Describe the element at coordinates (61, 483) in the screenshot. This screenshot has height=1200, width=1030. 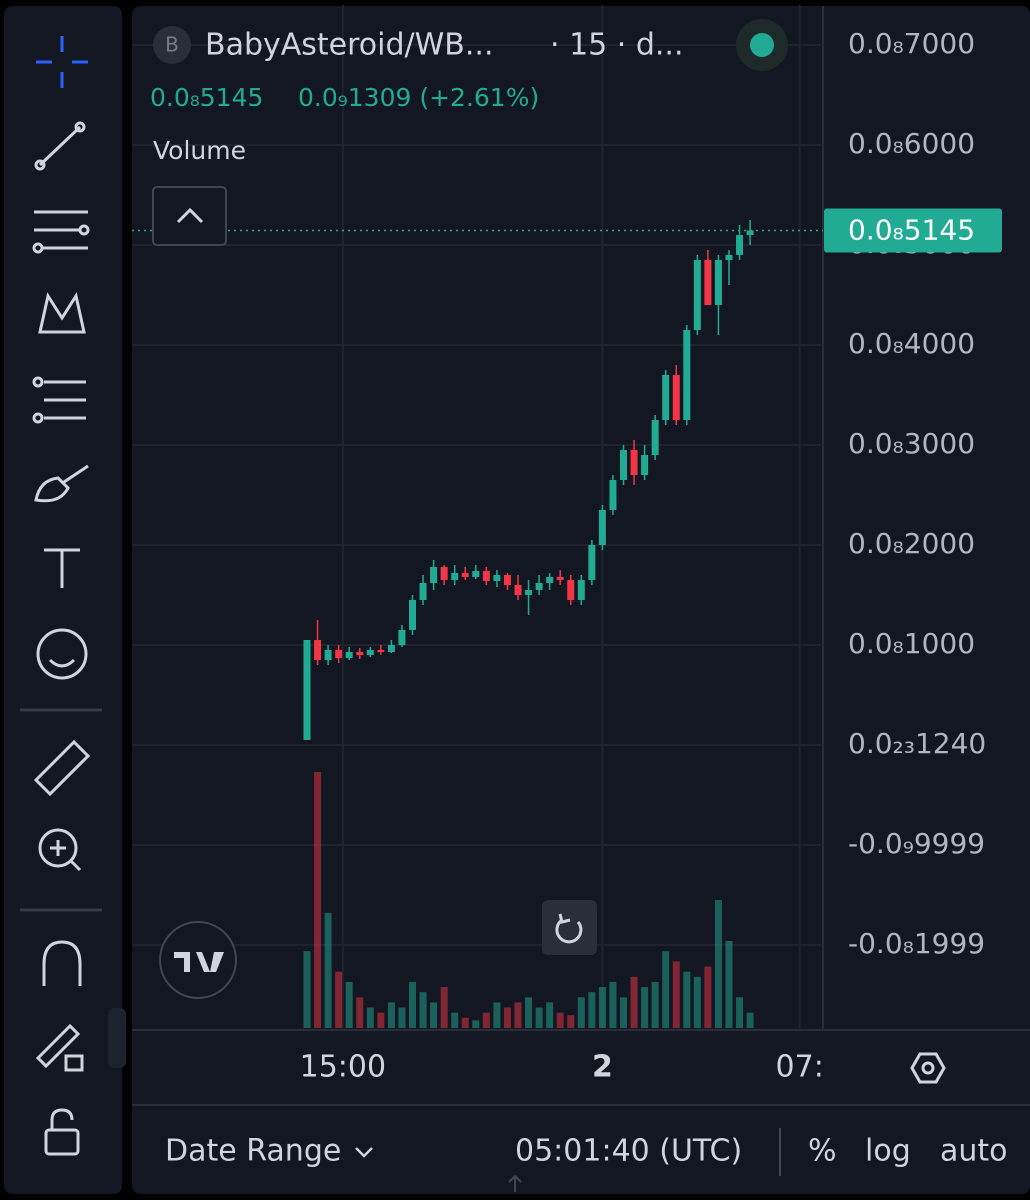
I see `brush-tool` at that location.